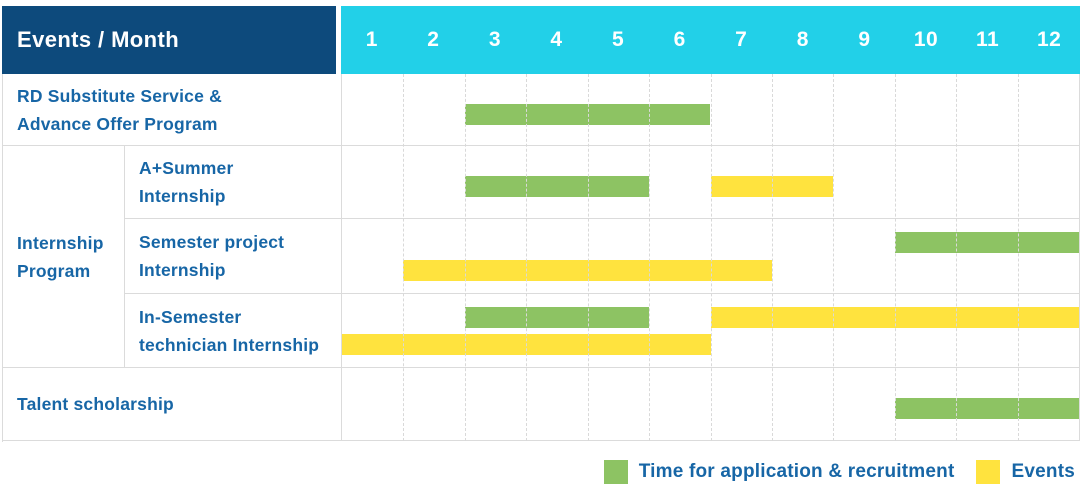 This screenshot has width=1080, height=494. What do you see at coordinates (618, 39) in the screenshot?
I see `month-header-cell: 5` at bounding box center [618, 39].